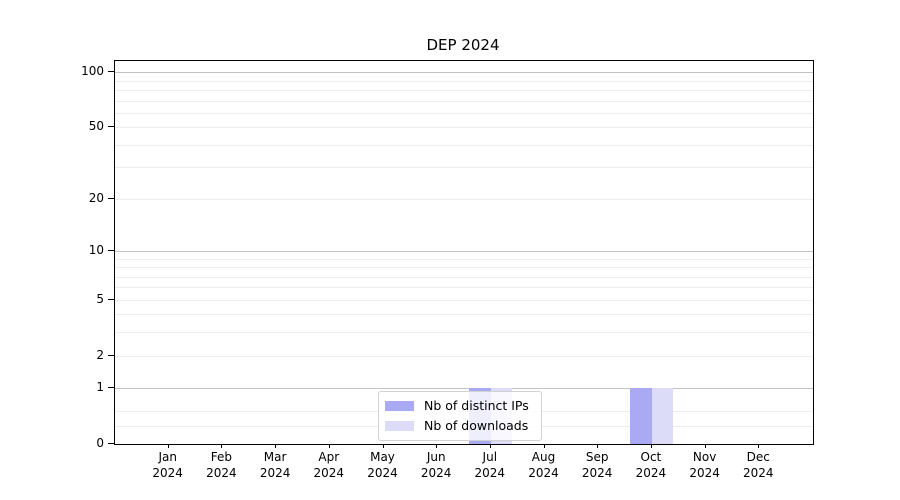 This screenshot has width=900, height=500. Describe the element at coordinates (275, 465) in the screenshot. I see `x-tick-label: Mar 2024` at that location.